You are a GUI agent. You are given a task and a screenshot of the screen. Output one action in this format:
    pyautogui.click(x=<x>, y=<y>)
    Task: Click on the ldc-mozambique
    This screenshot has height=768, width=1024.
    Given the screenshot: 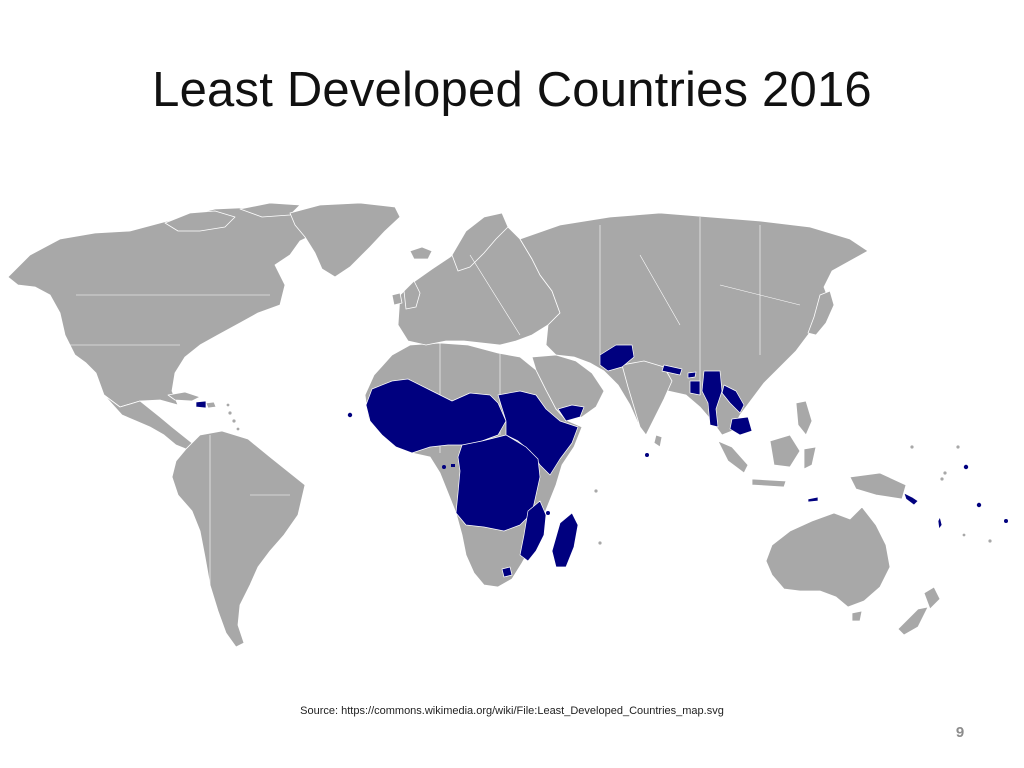 What is the action you would take?
    pyautogui.click(x=533, y=531)
    